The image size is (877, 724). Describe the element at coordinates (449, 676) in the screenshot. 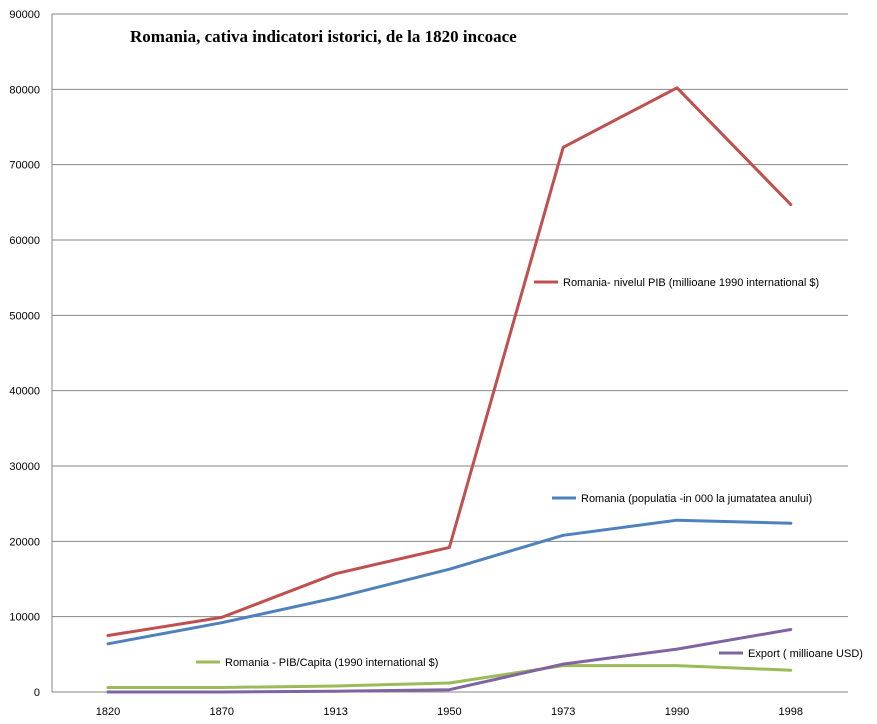

I see `series-line-pib-per-capita` at that location.